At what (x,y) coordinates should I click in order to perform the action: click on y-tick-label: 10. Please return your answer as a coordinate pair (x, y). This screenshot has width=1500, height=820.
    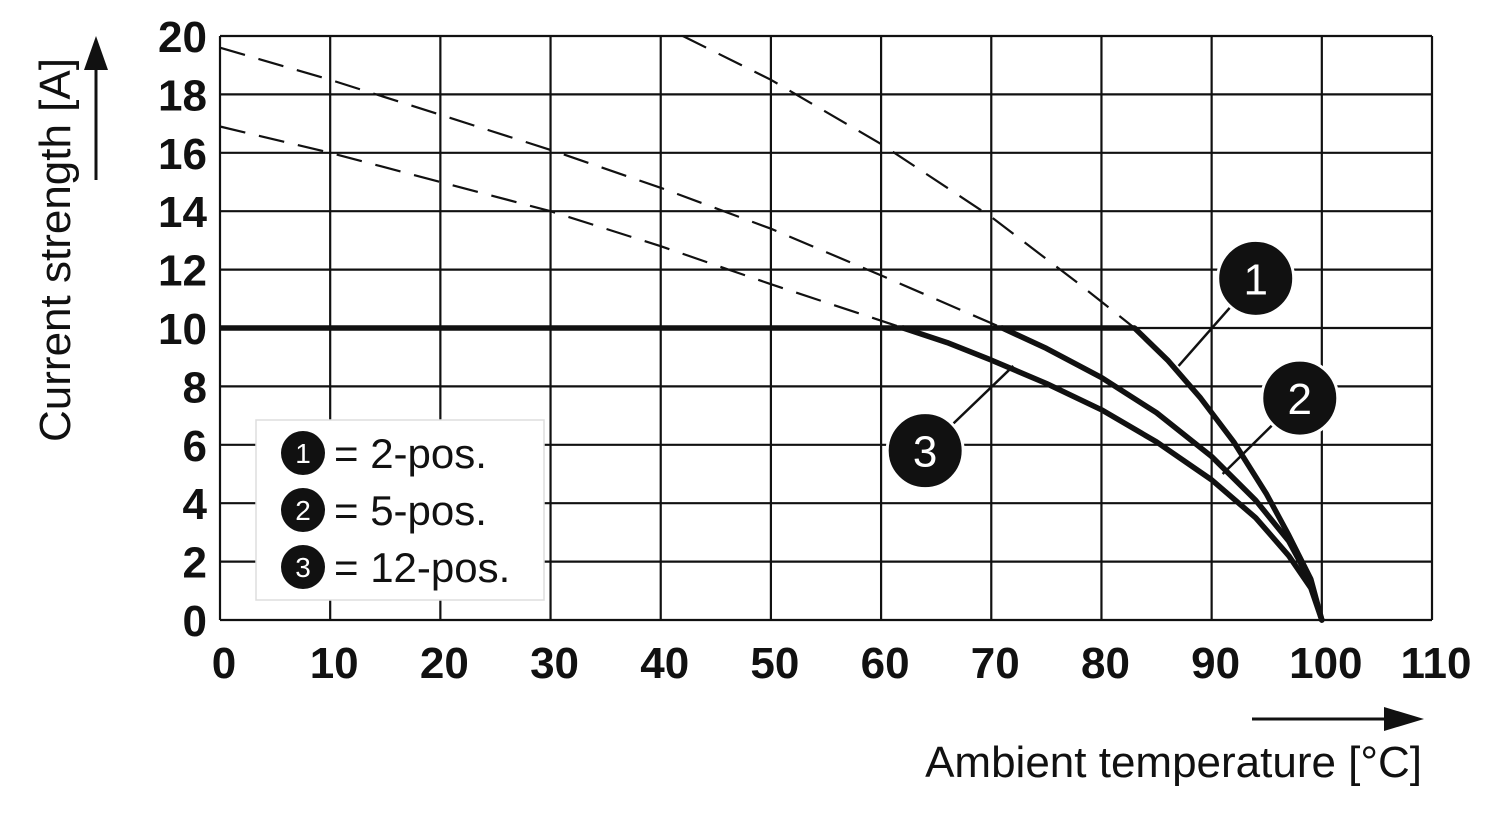
    Looking at the image, I should click on (182, 329).